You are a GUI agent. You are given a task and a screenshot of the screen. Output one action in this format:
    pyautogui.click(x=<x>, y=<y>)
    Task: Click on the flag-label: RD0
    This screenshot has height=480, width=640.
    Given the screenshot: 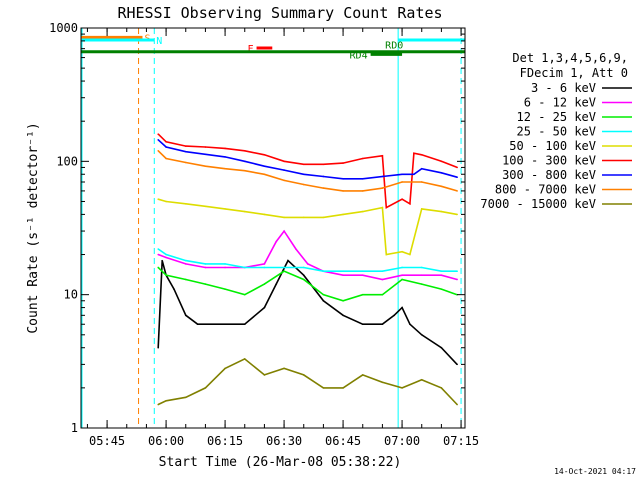 What is the action you would take?
    pyautogui.click(x=394, y=46)
    